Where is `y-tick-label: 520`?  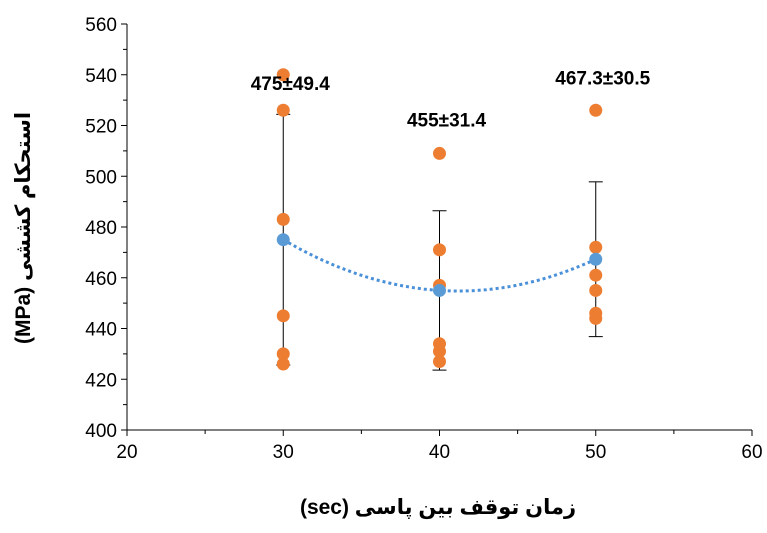
y-tick-label: 520 is located at coordinates (101, 127).